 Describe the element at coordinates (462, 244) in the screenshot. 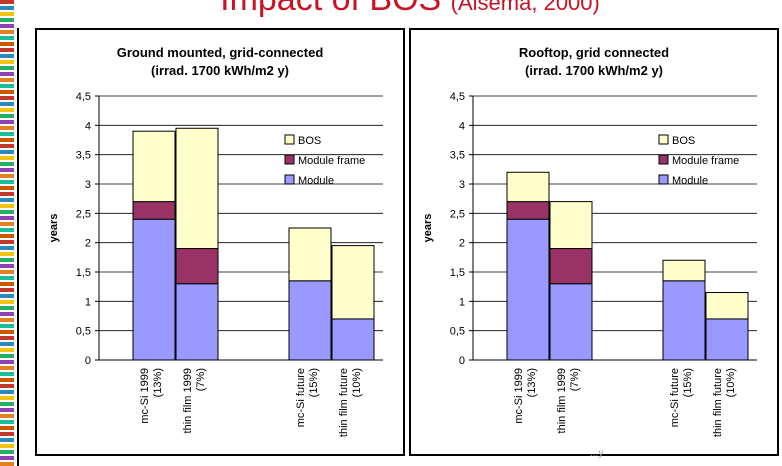

I see `y-tick-label: 2` at that location.